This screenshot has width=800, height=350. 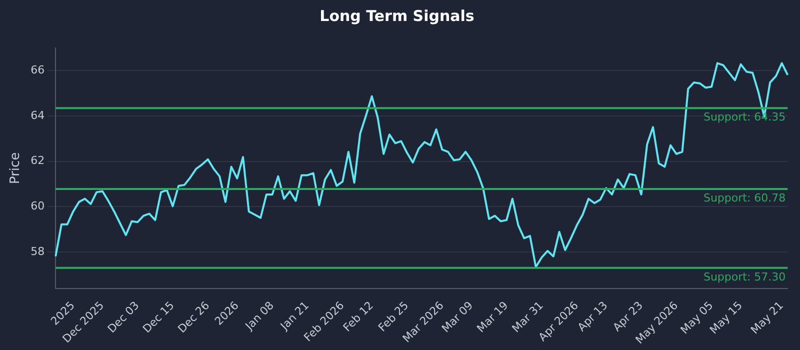 I want to click on y-tick-label: 66, so click(x=37, y=70).